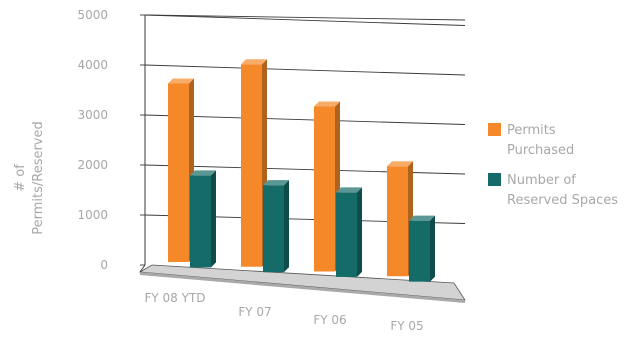  What do you see at coordinates (174, 298) in the screenshot?
I see `x-tick-label: FY 08 YTD` at bounding box center [174, 298].